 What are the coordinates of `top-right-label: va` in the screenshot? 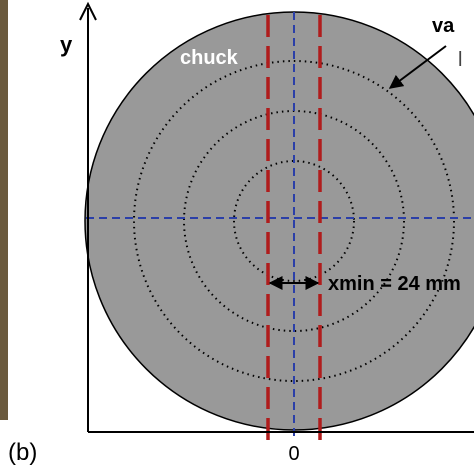 It's located at (443, 26).